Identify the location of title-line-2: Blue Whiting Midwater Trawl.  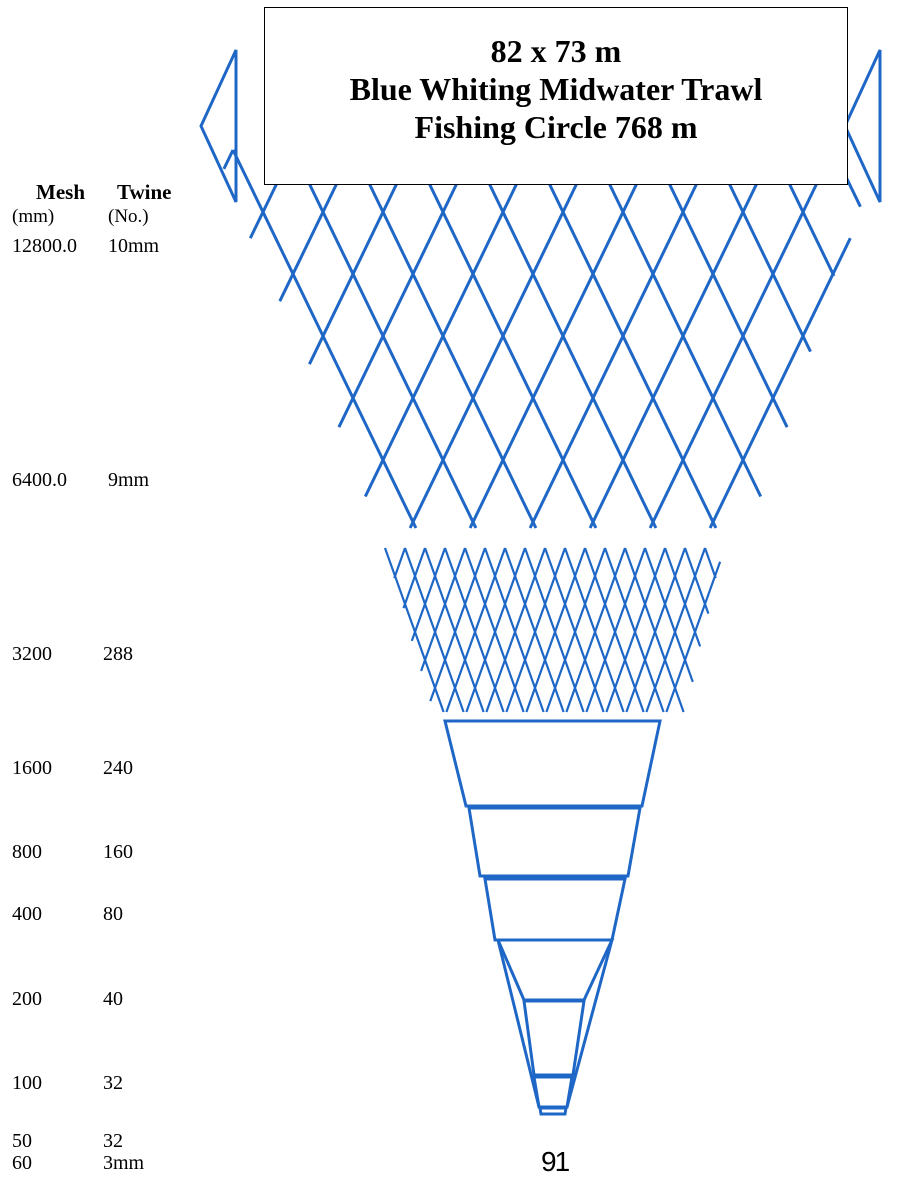
(556, 89).